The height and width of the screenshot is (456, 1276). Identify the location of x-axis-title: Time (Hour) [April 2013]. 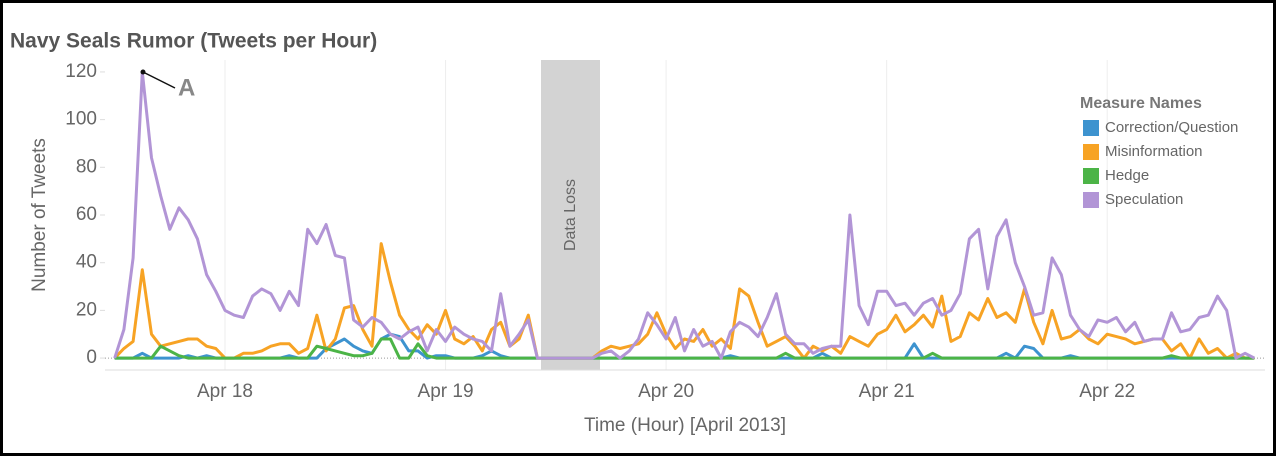
(685, 425).